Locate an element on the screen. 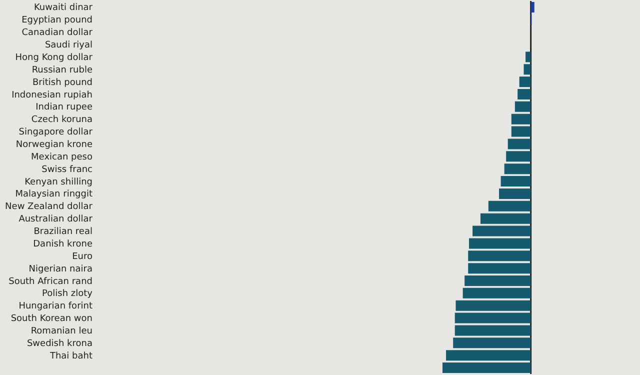 The image size is (640, 375). y-tick-label: Hungarian forint is located at coordinates (55, 307).